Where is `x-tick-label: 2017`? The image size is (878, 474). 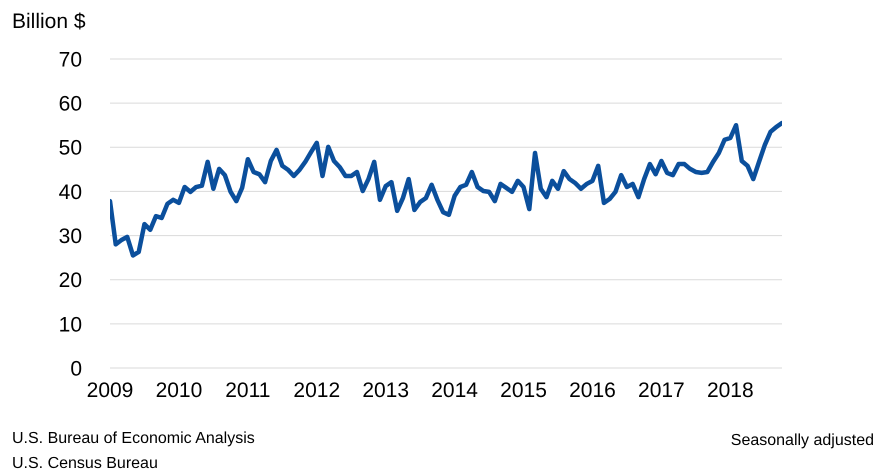 x-tick-label: 2017 is located at coordinates (661, 390).